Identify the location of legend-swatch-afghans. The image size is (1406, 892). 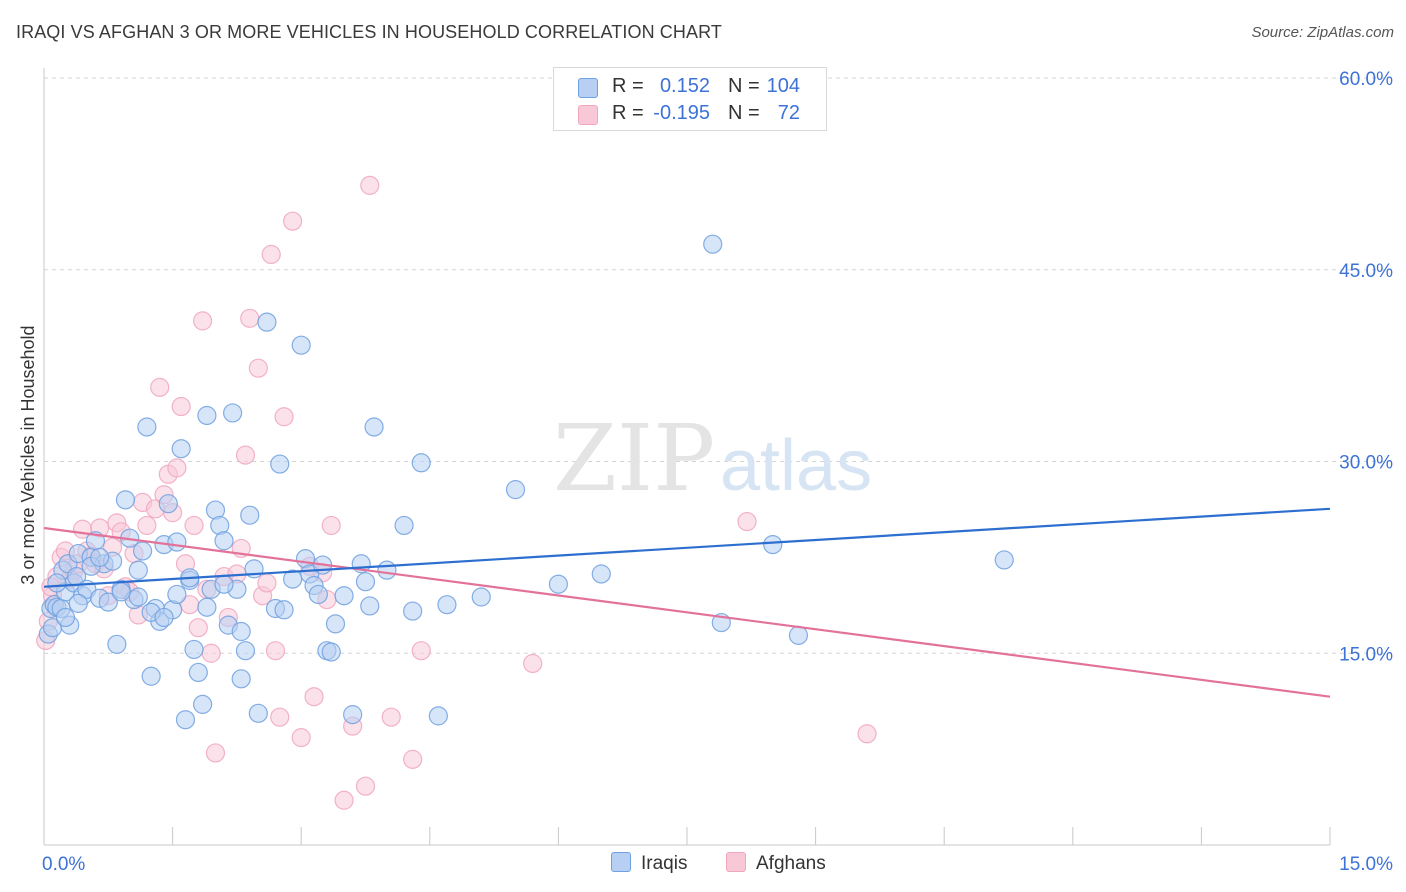
(588, 115).